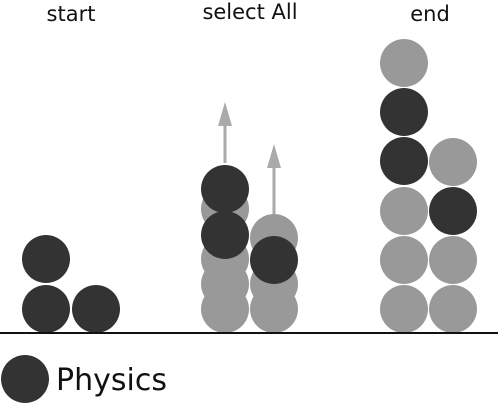 The height and width of the screenshot is (404, 498). I want to click on legend-physics-swatch, so click(25, 379).